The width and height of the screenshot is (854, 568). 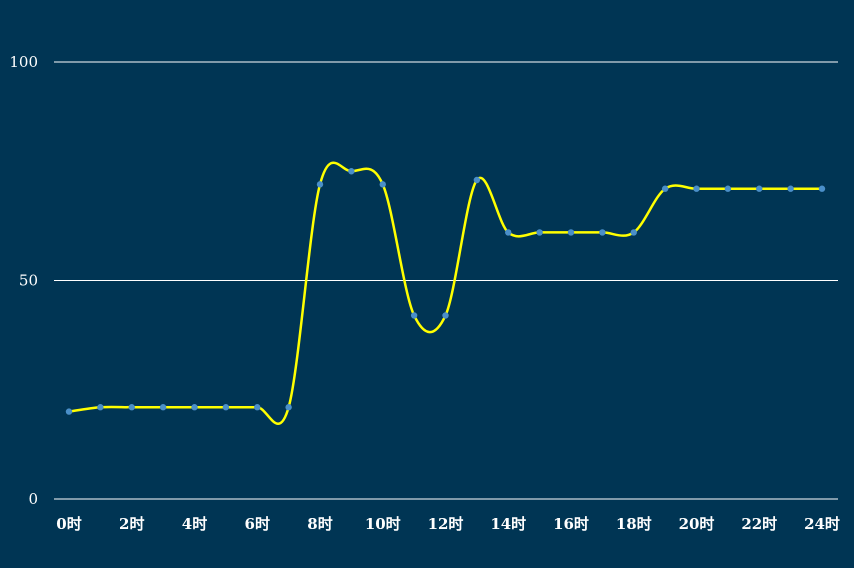 What do you see at coordinates (634, 524) in the screenshot?
I see `x-tick-label: 18时` at bounding box center [634, 524].